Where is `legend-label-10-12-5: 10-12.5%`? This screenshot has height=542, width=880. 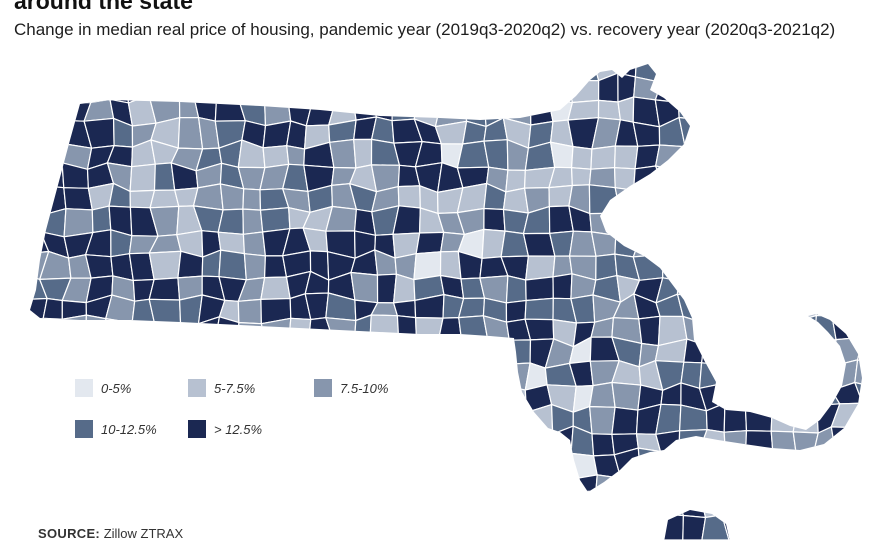 legend-label-10-12-5: 10-12.5% is located at coordinates (129, 429).